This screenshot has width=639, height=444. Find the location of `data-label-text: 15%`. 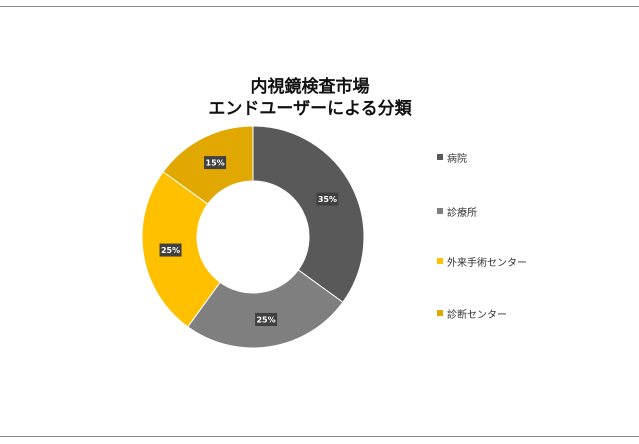

data-label-text: 15% is located at coordinates (215, 163).